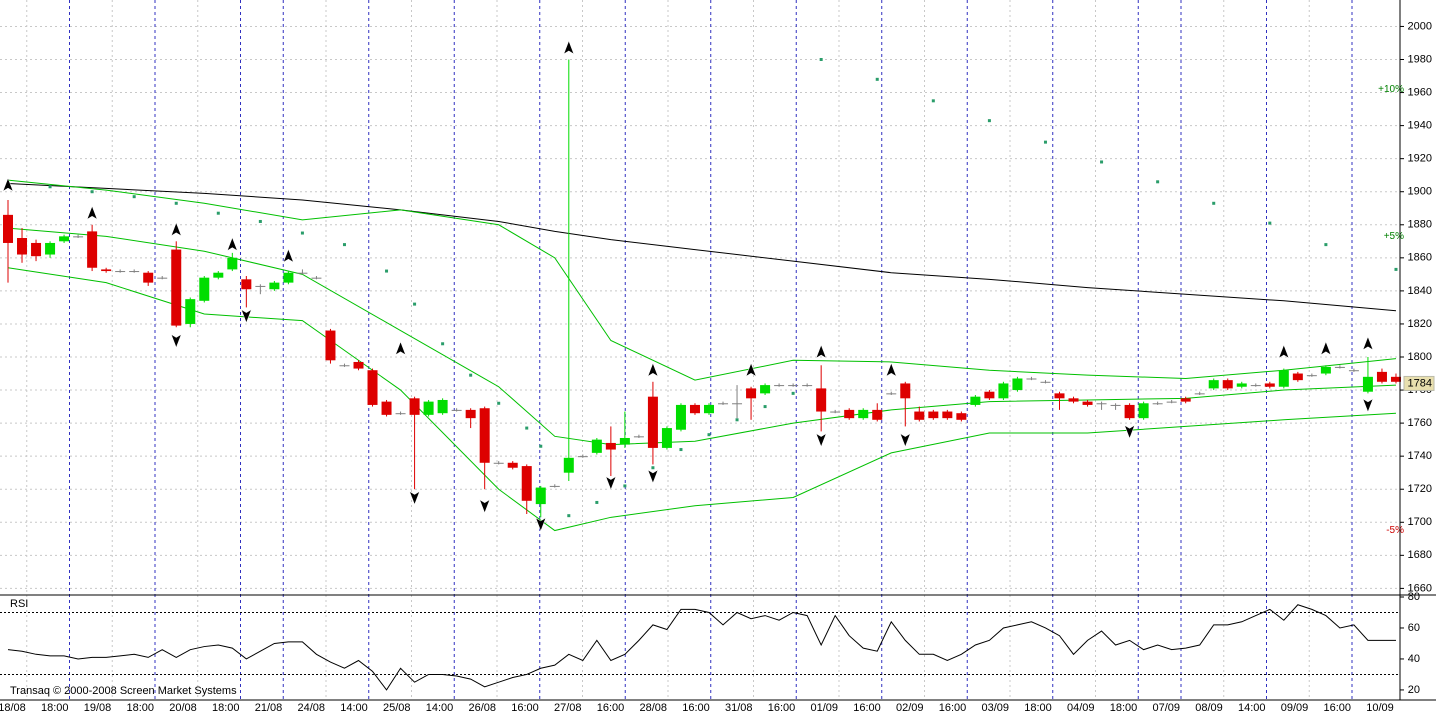  I want to click on panel-title: RSI, so click(19, 604).